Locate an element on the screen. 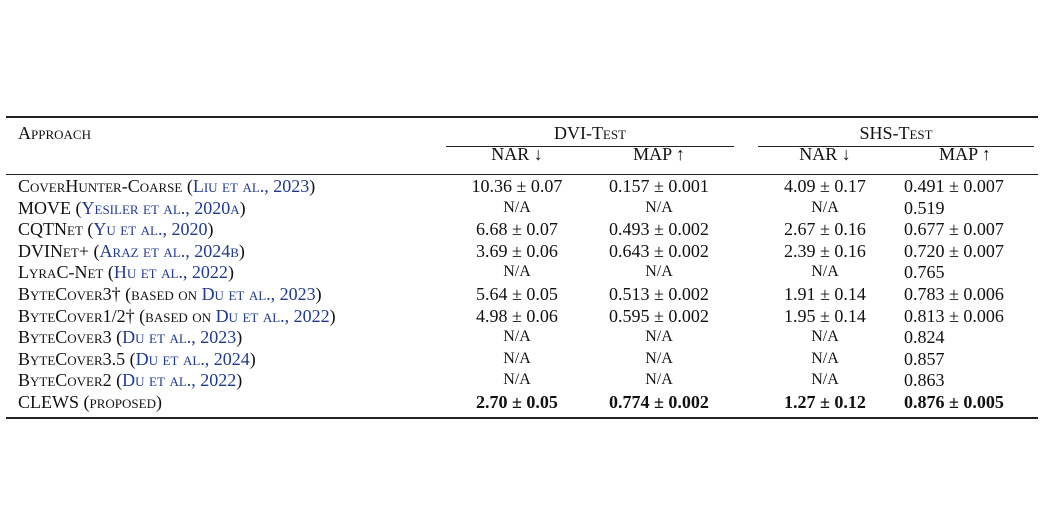  approach-note: (based on is located at coordinates (161, 294).